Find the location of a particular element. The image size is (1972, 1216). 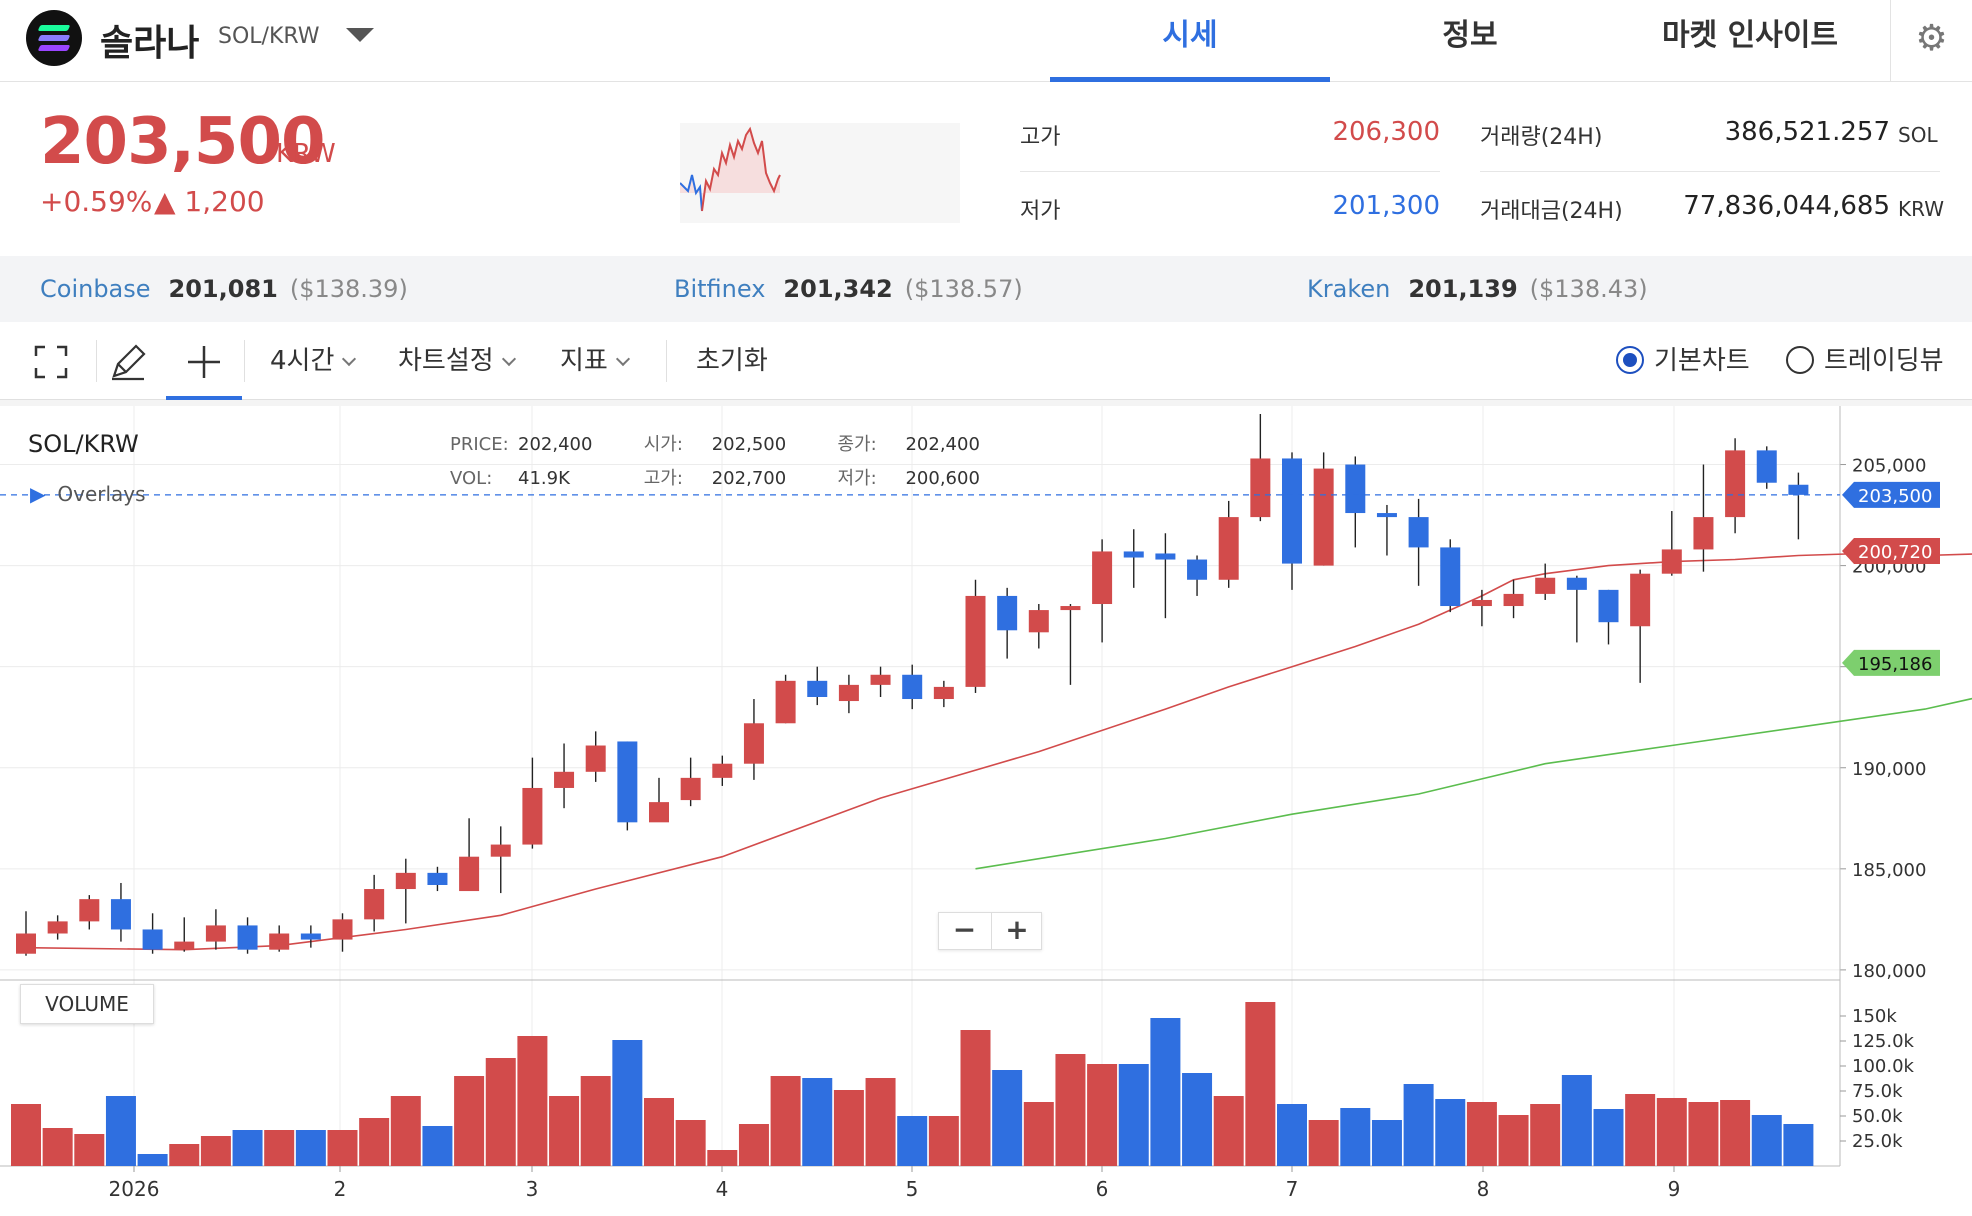

legend-close: 202,400 is located at coordinates (942, 444).